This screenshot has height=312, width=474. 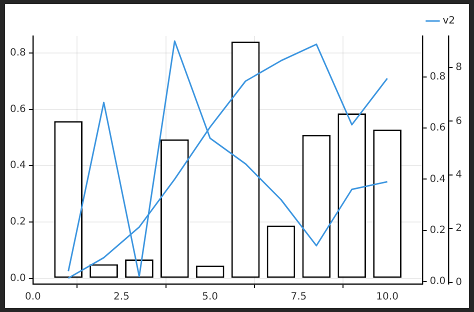 What do you see at coordinates (448, 21) in the screenshot?
I see `legend-label: v2` at bounding box center [448, 21].